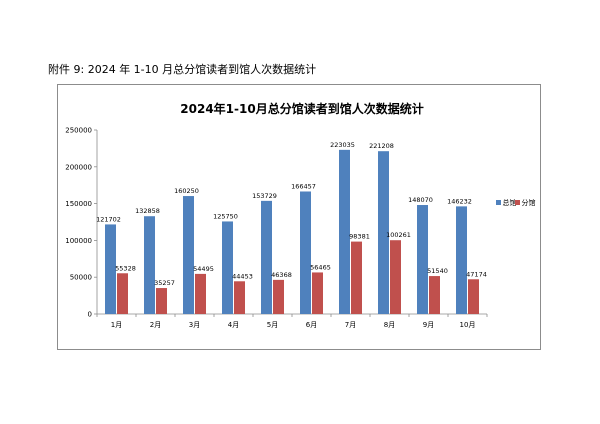 The height and width of the screenshot is (424, 600). Describe the element at coordinates (428, 325) in the screenshot. I see `x-tick-label: 9月` at that location.